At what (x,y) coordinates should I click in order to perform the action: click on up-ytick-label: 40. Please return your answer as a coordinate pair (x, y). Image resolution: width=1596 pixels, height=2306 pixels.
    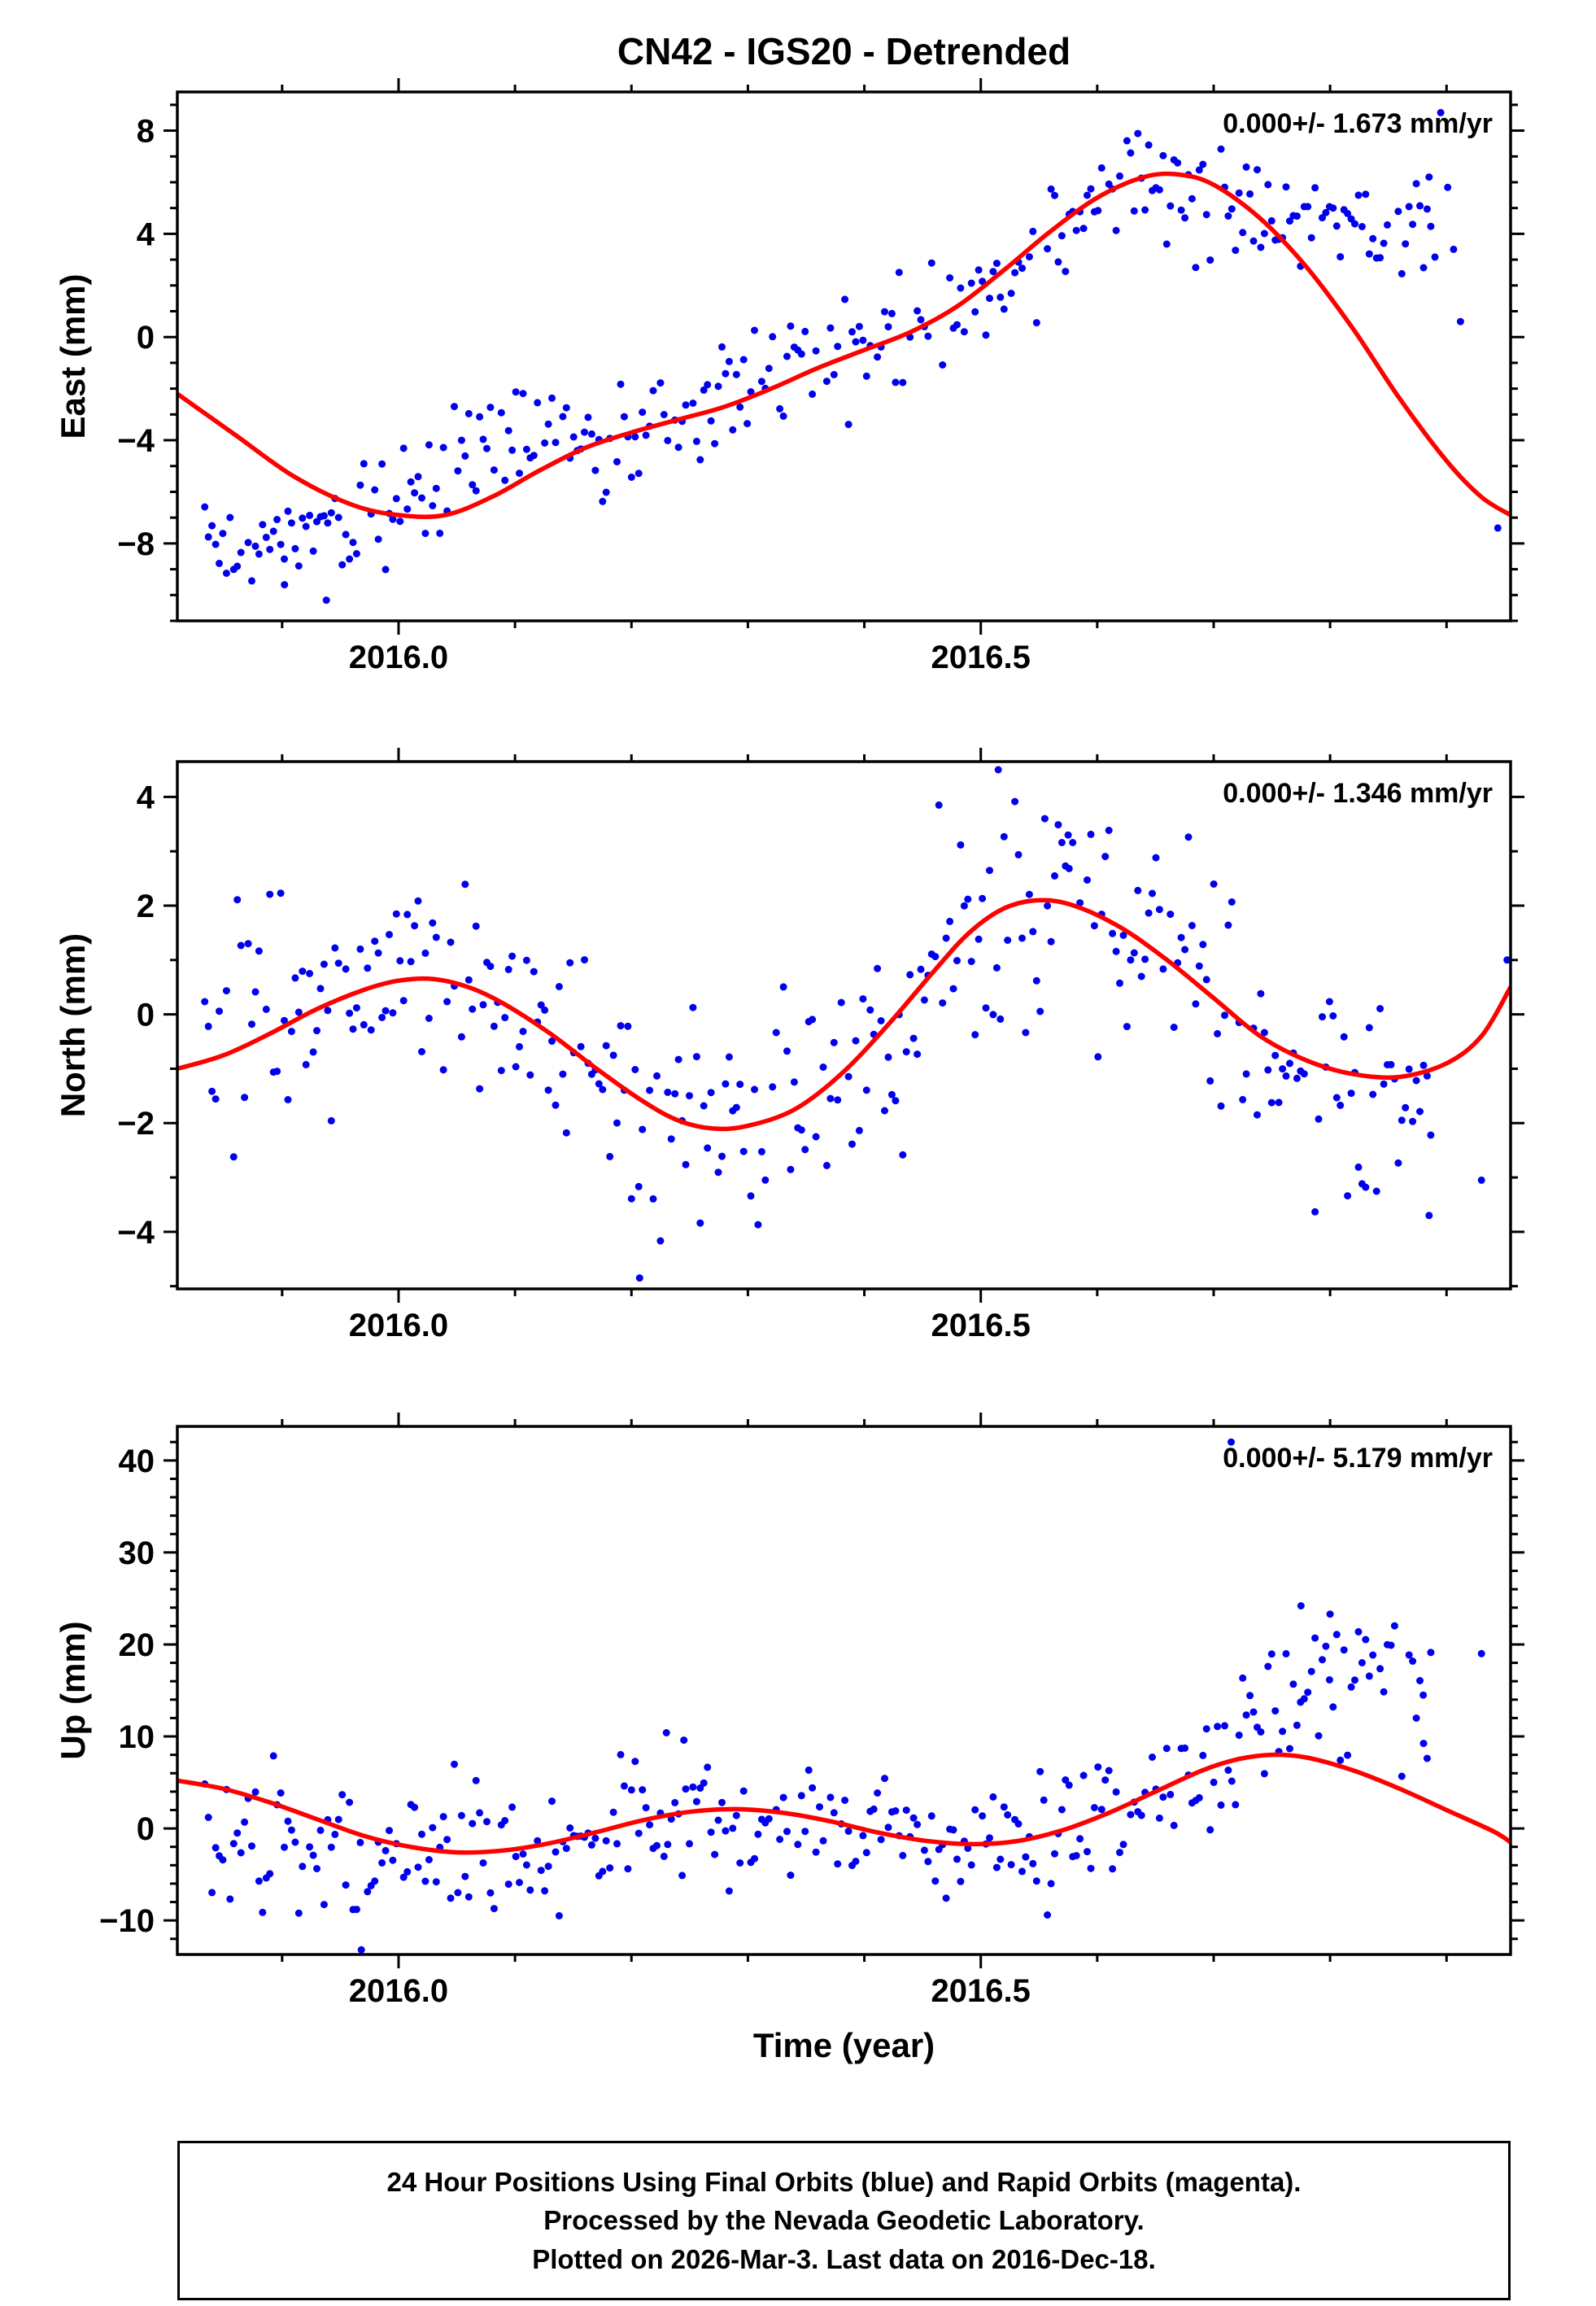
    Looking at the image, I should click on (137, 1461).